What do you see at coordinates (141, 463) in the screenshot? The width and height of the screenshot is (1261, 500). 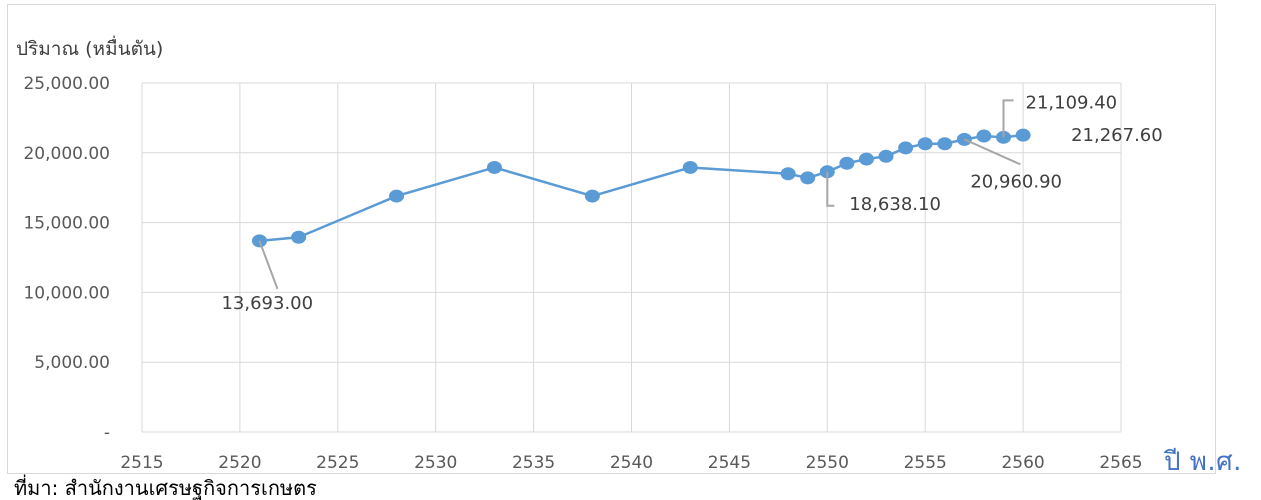 I see `x-tick-label: 2515` at bounding box center [141, 463].